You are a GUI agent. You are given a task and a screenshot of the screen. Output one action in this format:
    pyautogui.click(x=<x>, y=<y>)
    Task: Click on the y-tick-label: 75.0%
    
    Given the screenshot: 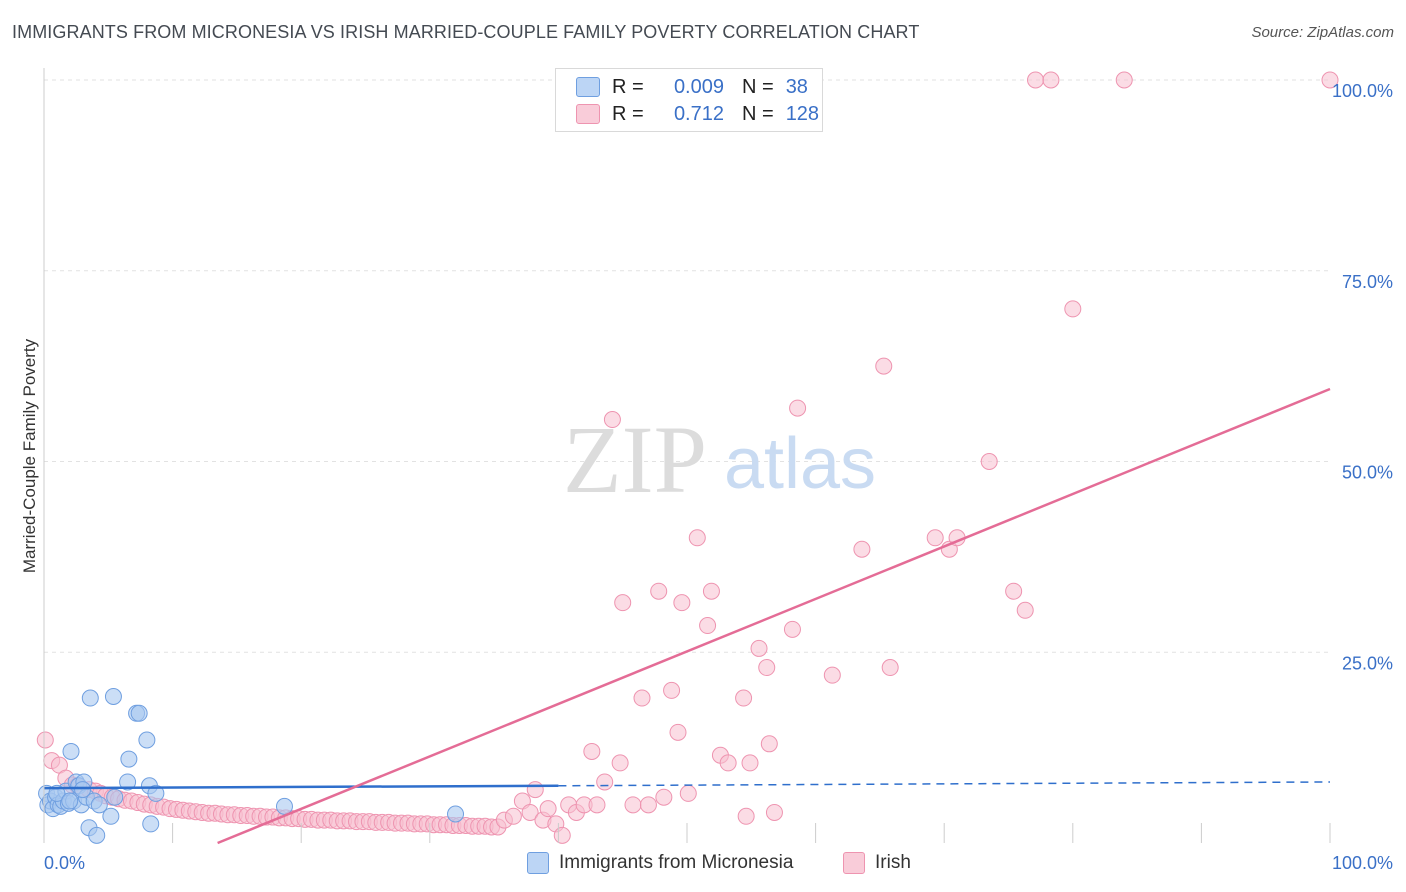 What is the action you would take?
    pyautogui.click(x=1367, y=282)
    